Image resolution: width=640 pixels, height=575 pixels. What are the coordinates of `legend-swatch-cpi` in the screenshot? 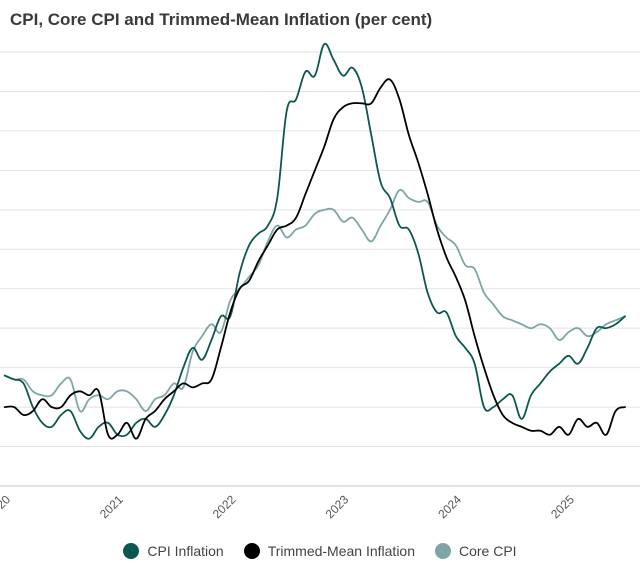 It's located at (131, 551).